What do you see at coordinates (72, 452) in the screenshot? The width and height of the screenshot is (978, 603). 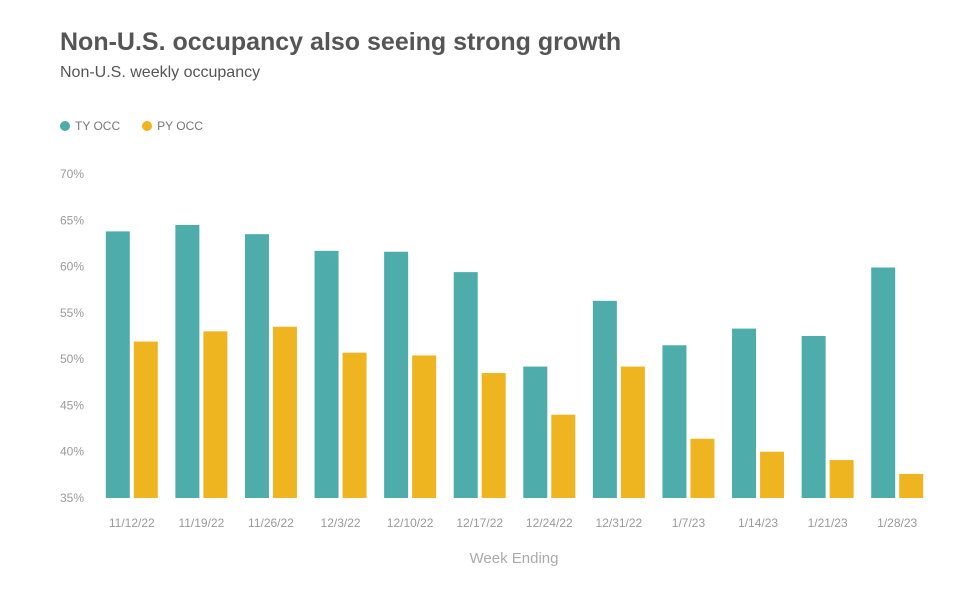 I see `y-tick-label: 40%` at bounding box center [72, 452].